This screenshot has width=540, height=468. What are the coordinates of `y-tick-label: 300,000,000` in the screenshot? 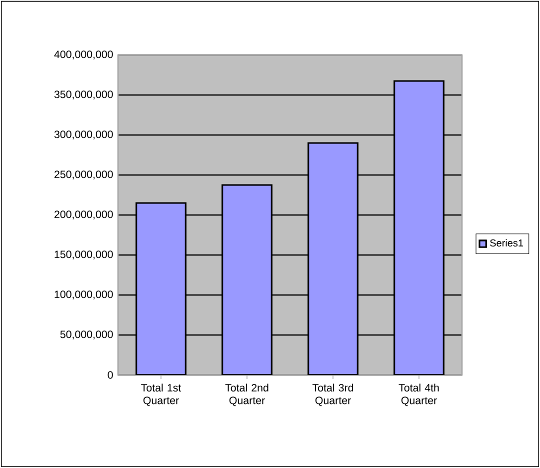 It's located at (83, 135).